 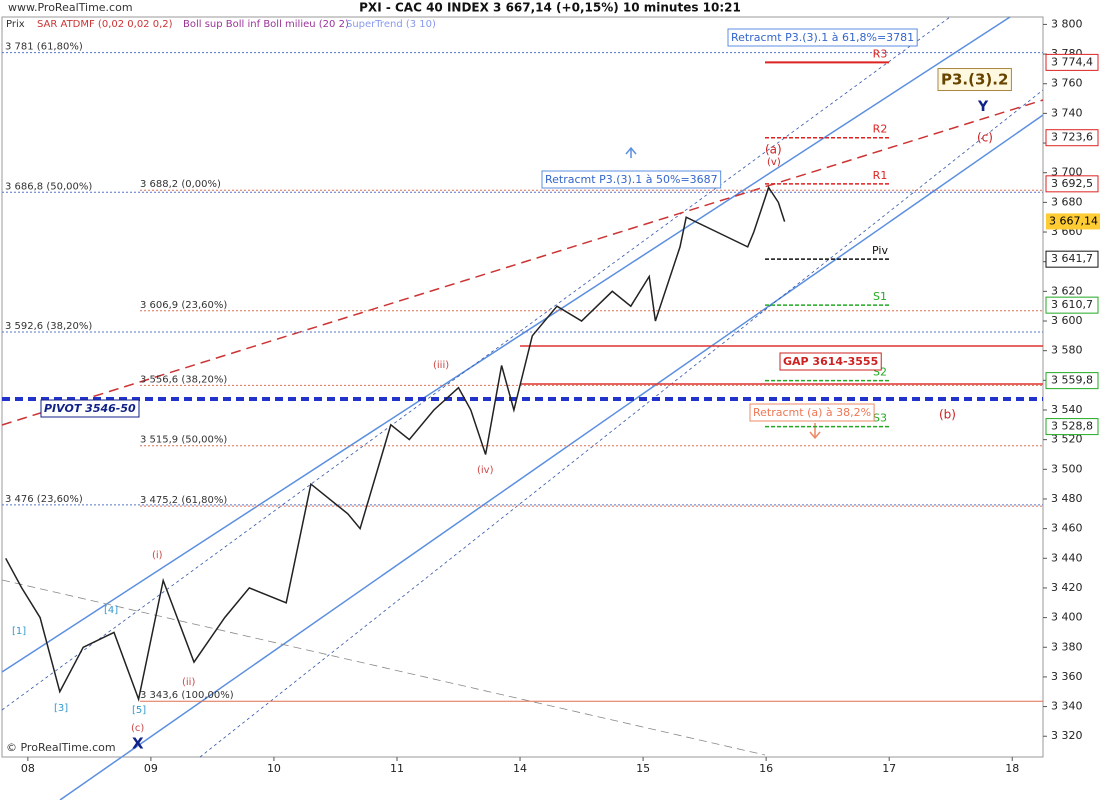 What do you see at coordinates (947, 415) in the screenshot?
I see `annotation: (b)` at bounding box center [947, 415].